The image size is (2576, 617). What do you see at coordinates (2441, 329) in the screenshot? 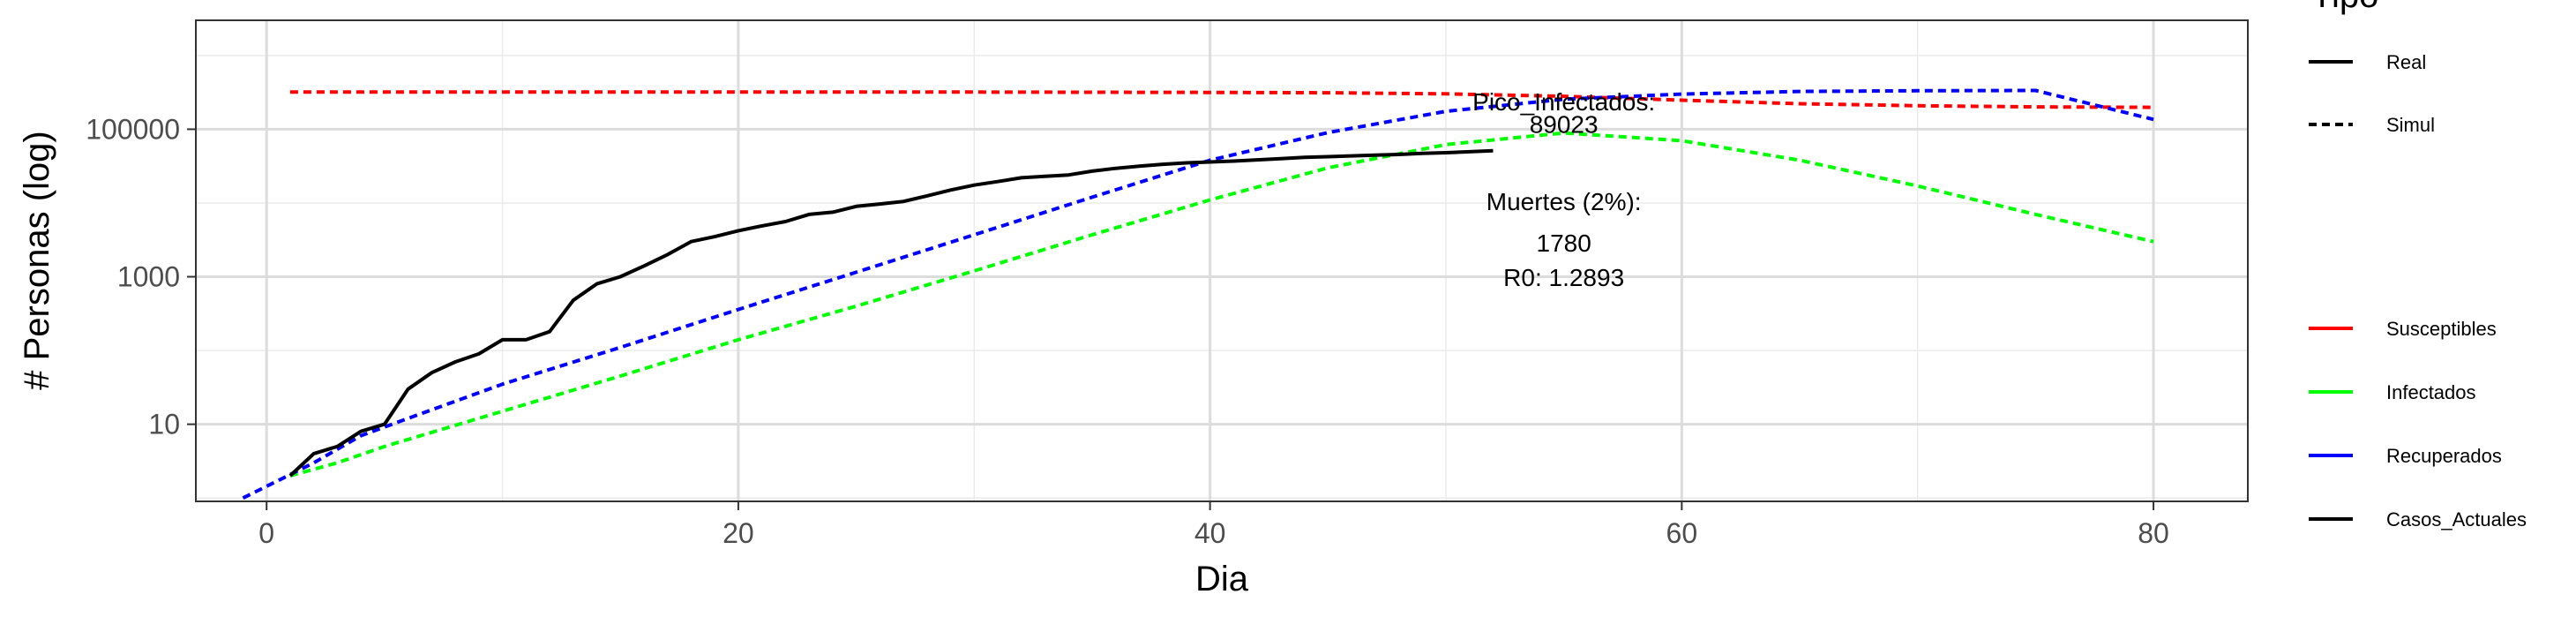
I see `legend-label-color: Susceptibles` at bounding box center [2441, 329].